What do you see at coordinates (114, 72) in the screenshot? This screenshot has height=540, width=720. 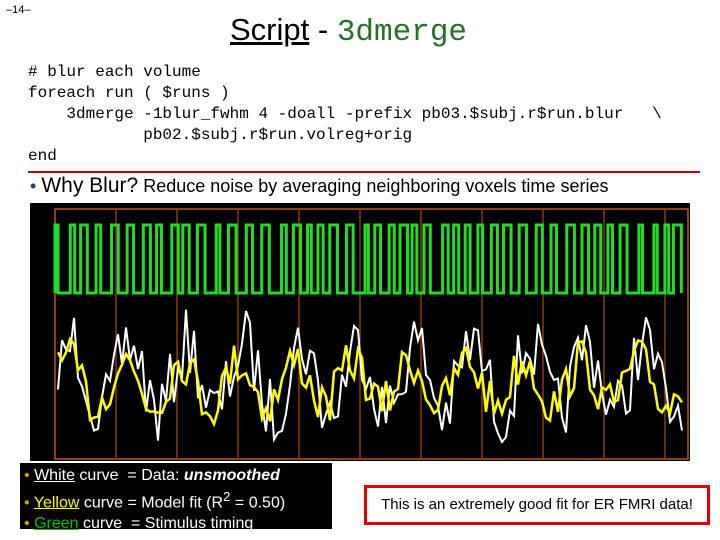 I see `code-line: # blur each volume` at bounding box center [114, 72].